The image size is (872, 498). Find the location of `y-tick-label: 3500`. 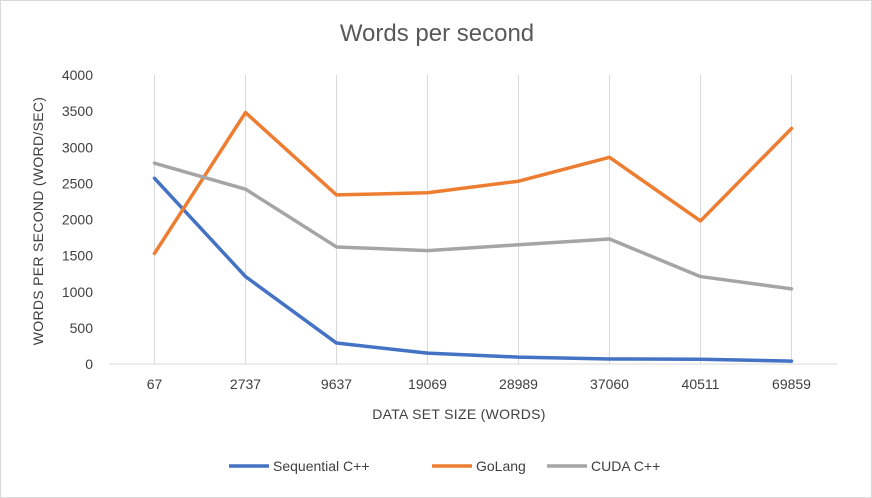

y-tick-label: 3500 is located at coordinates (77, 111).